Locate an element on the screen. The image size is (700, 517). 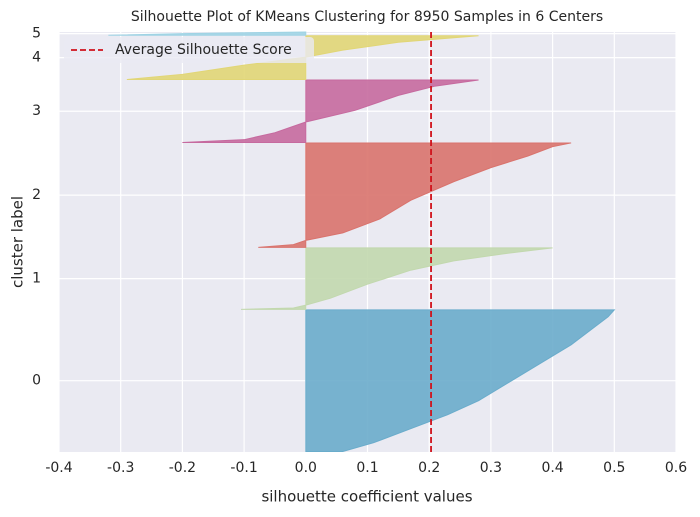
y-tick-label: 2 is located at coordinates (36, 195).